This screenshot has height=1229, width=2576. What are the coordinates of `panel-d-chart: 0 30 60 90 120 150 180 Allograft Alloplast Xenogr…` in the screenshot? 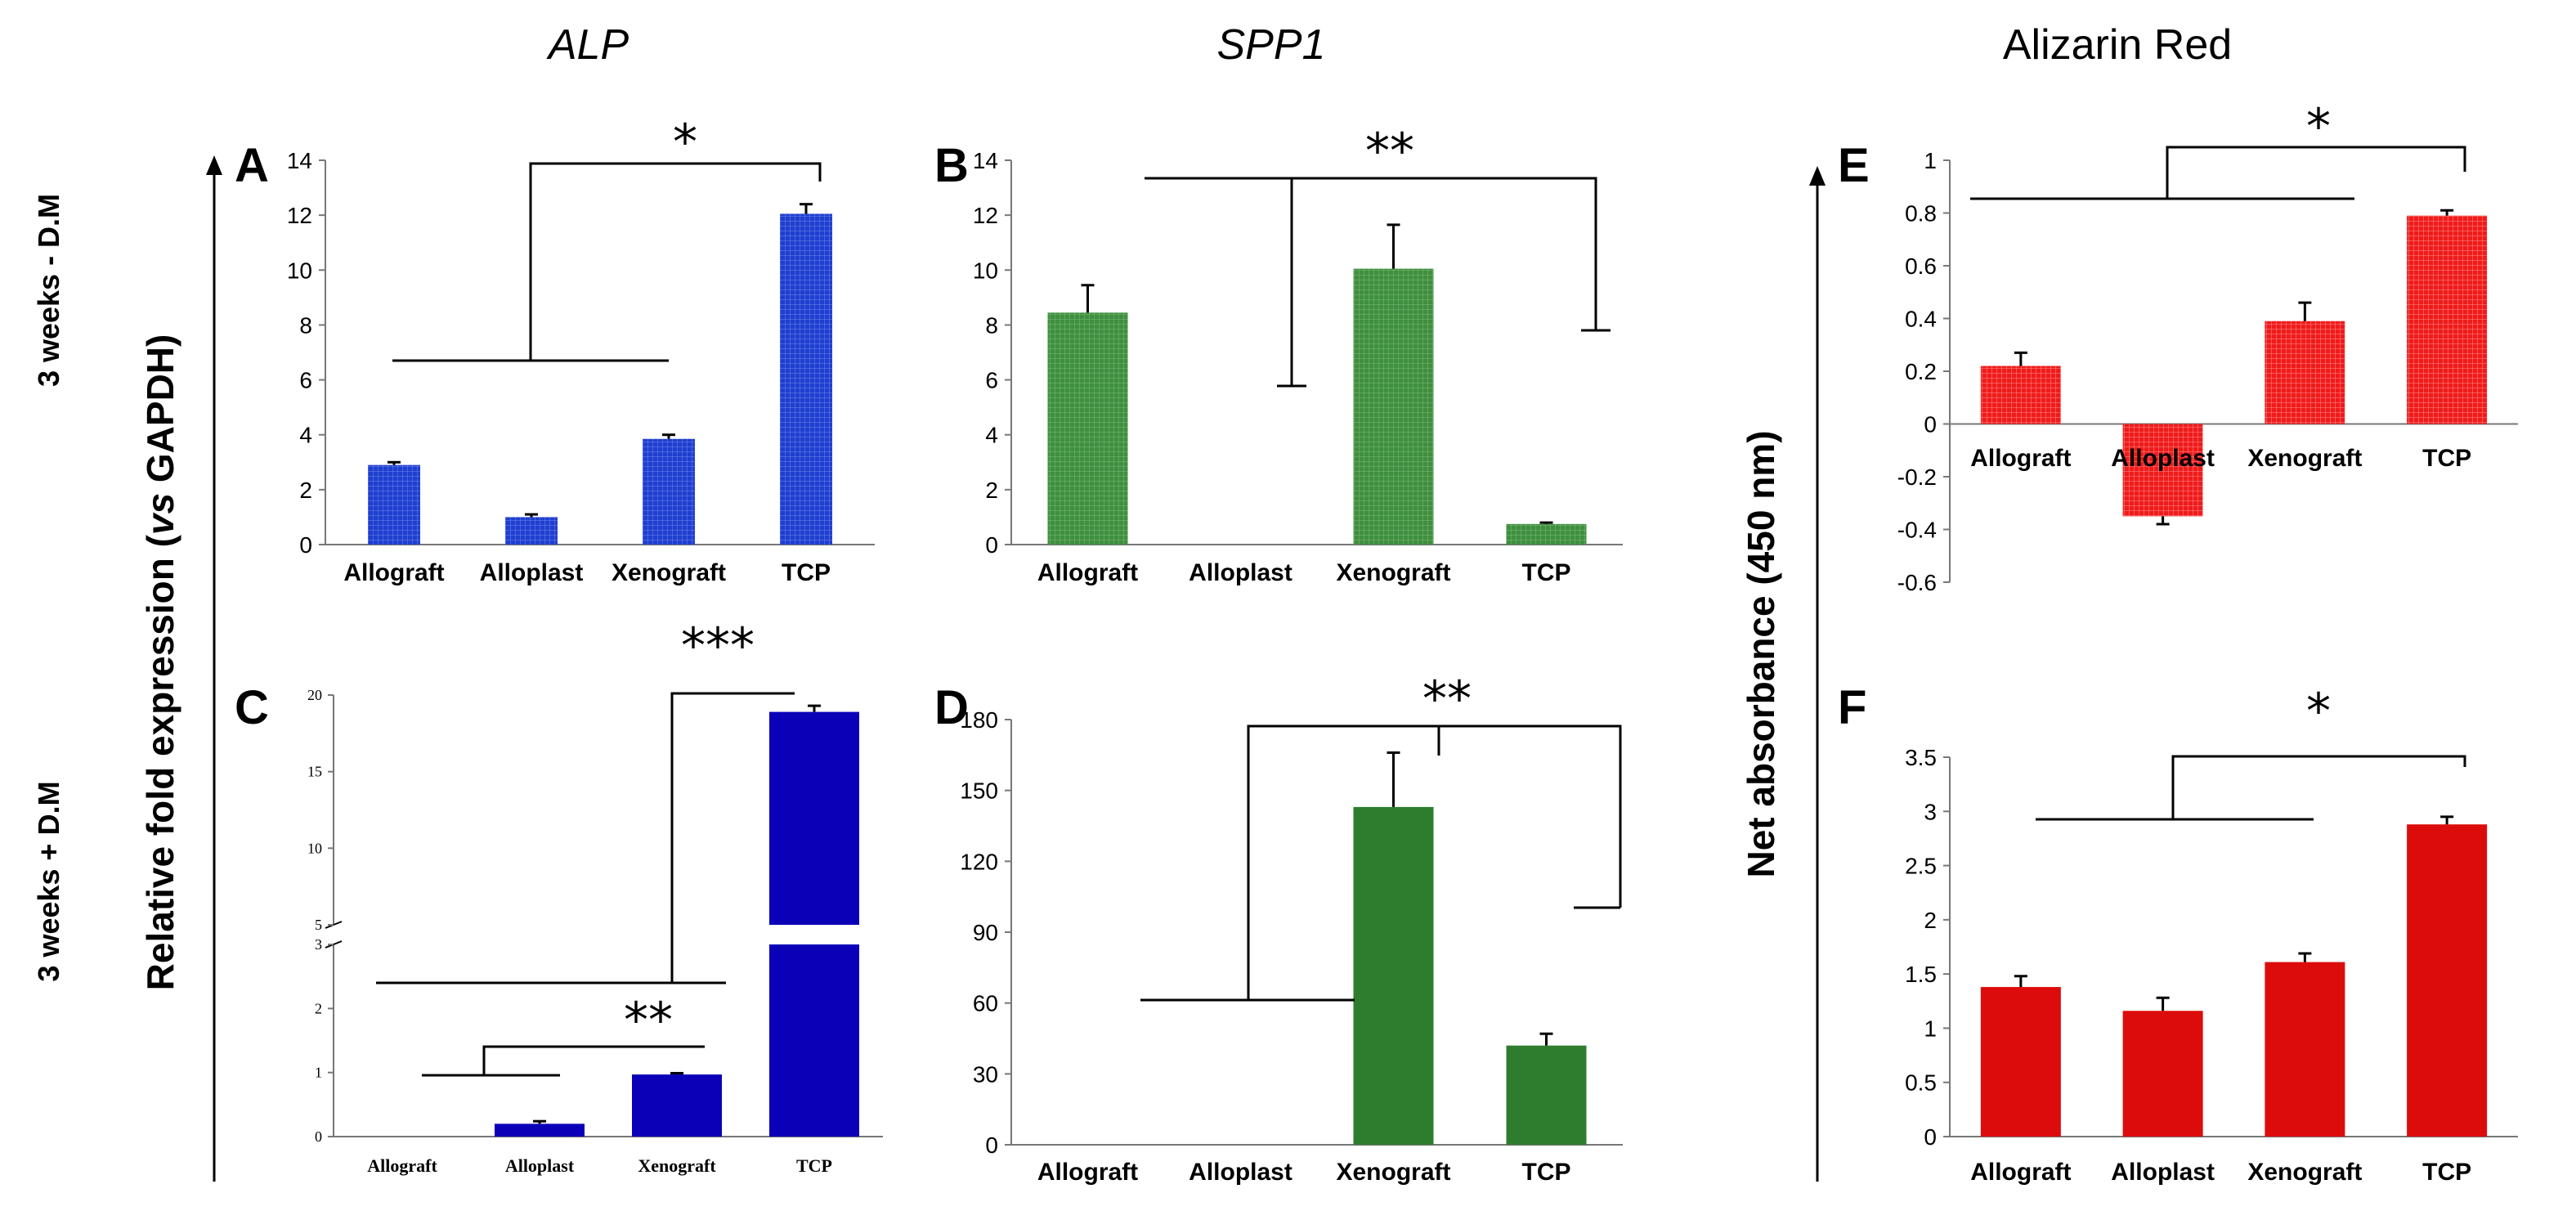 It's located at (1292, 928).